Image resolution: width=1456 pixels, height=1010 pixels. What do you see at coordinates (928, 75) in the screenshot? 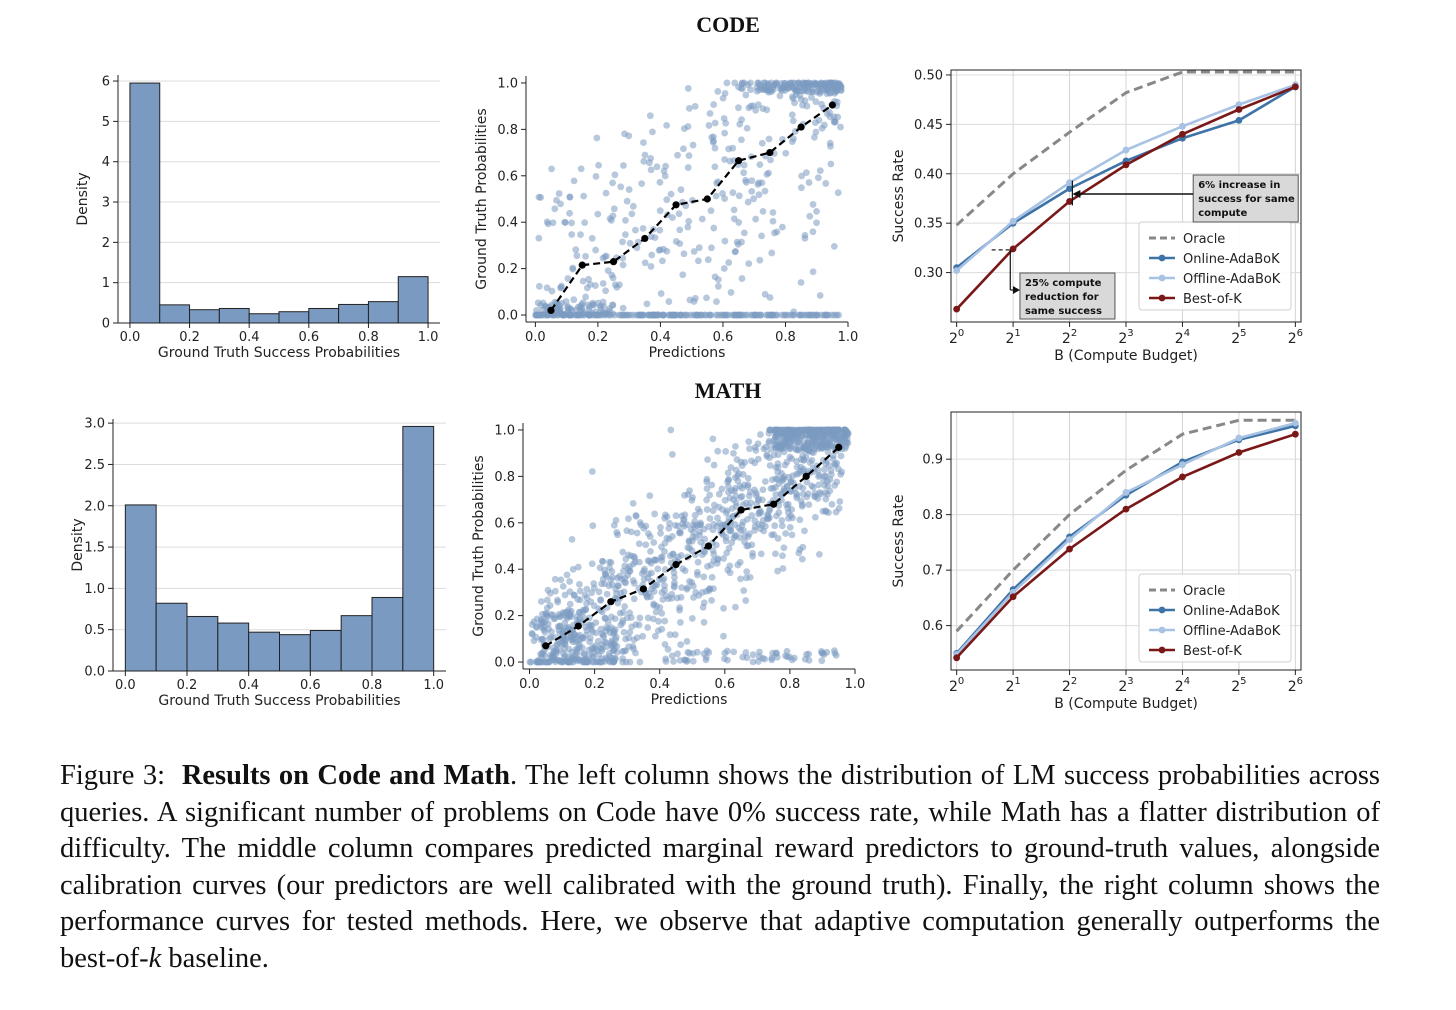
I see `y-tick-label: 0.50` at bounding box center [928, 75].